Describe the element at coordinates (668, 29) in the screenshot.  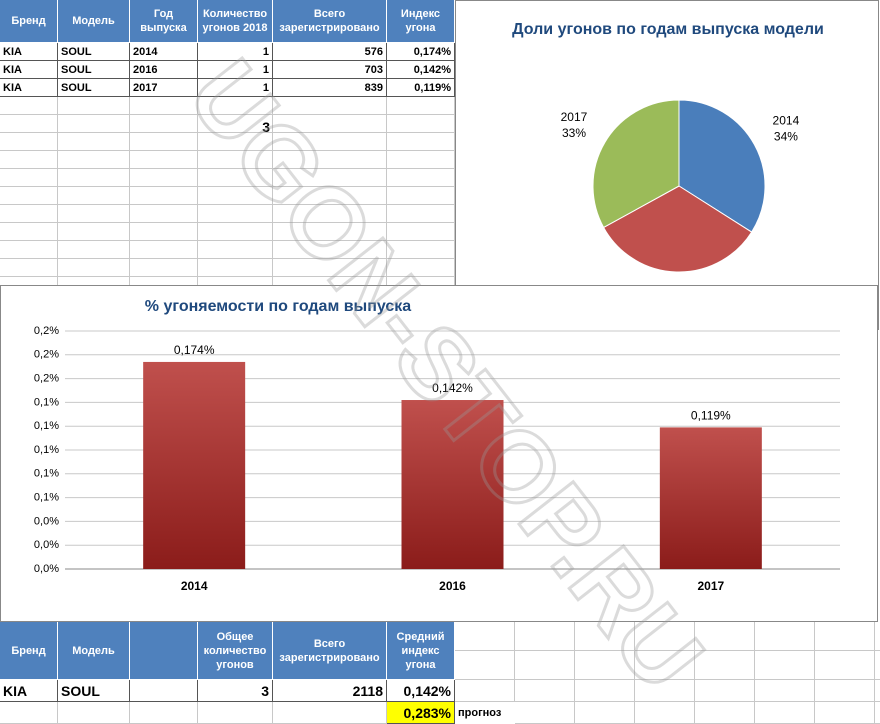
I see `chart-title: Доли угонов по годам выпуска модели` at that location.